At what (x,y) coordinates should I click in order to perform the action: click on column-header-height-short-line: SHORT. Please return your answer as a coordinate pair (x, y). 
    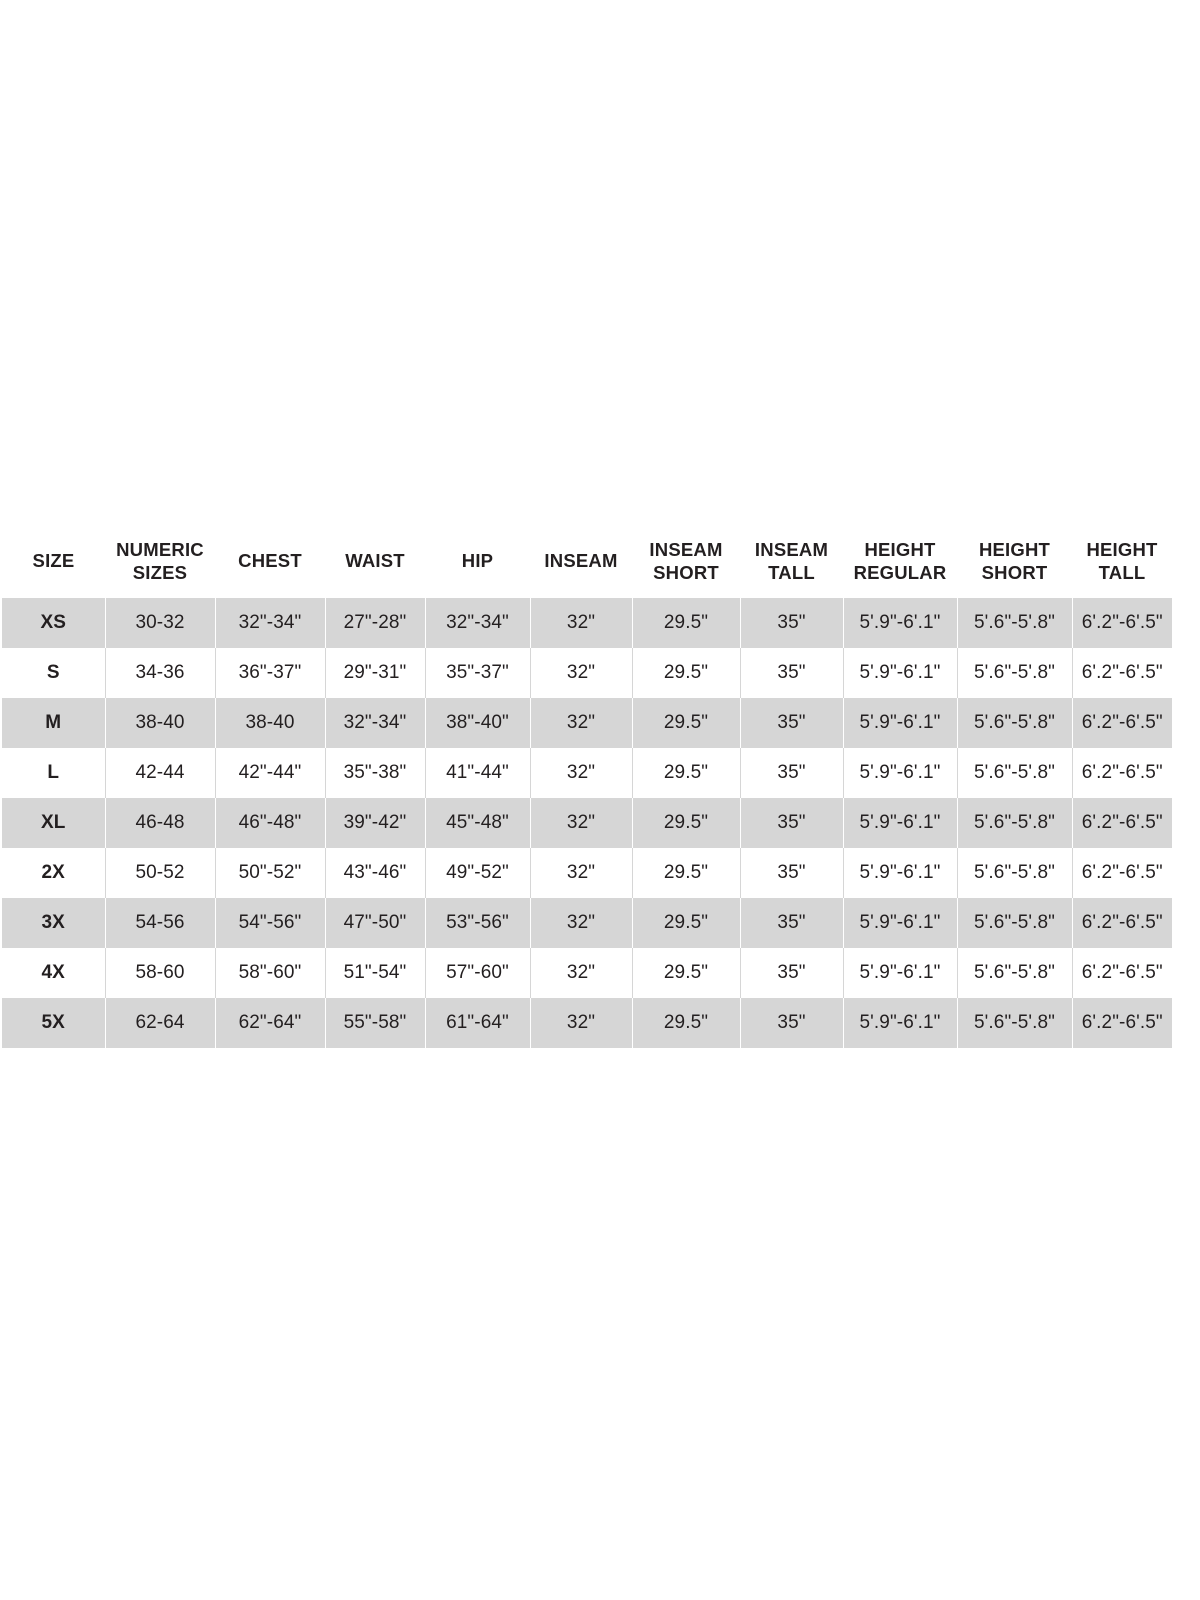
    Looking at the image, I should click on (1014, 572).